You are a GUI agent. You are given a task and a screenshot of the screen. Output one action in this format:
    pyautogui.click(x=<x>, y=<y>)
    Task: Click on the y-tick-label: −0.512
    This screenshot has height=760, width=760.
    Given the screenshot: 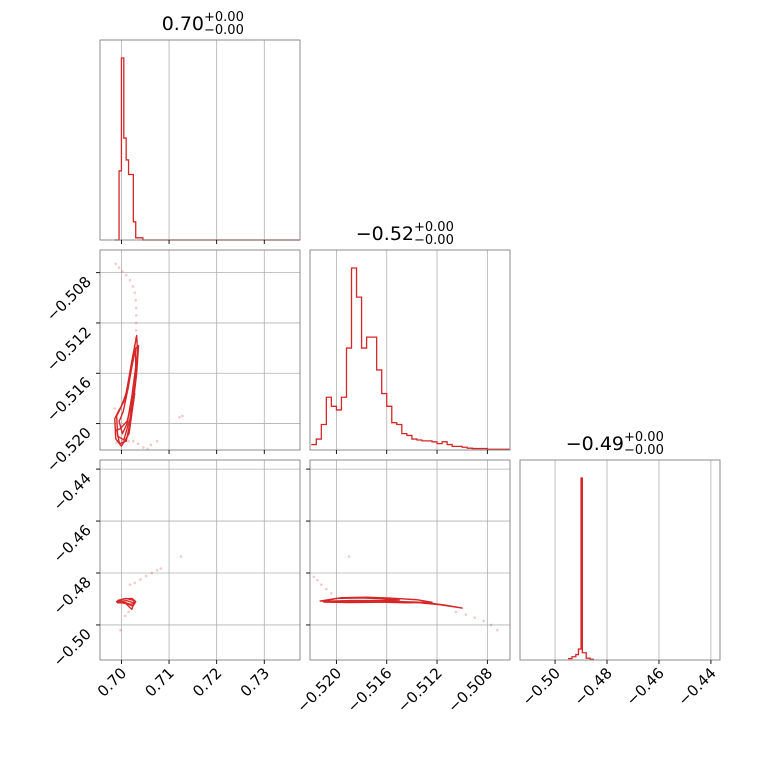 What is the action you would take?
    pyautogui.click(x=69, y=349)
    